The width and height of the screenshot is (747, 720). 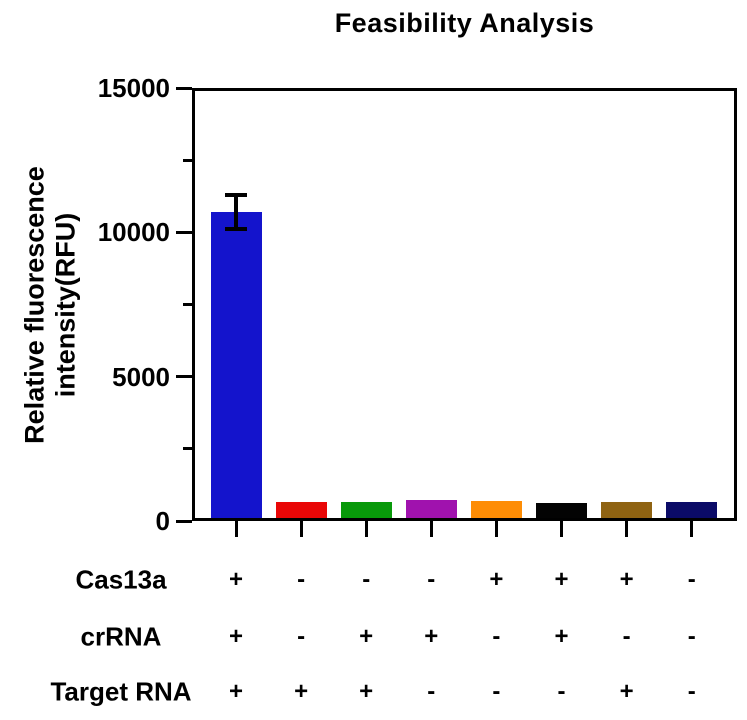 I want to click on y-axis-label: Relative fluorescence intensity(RFU), so click(x=51, y=305).